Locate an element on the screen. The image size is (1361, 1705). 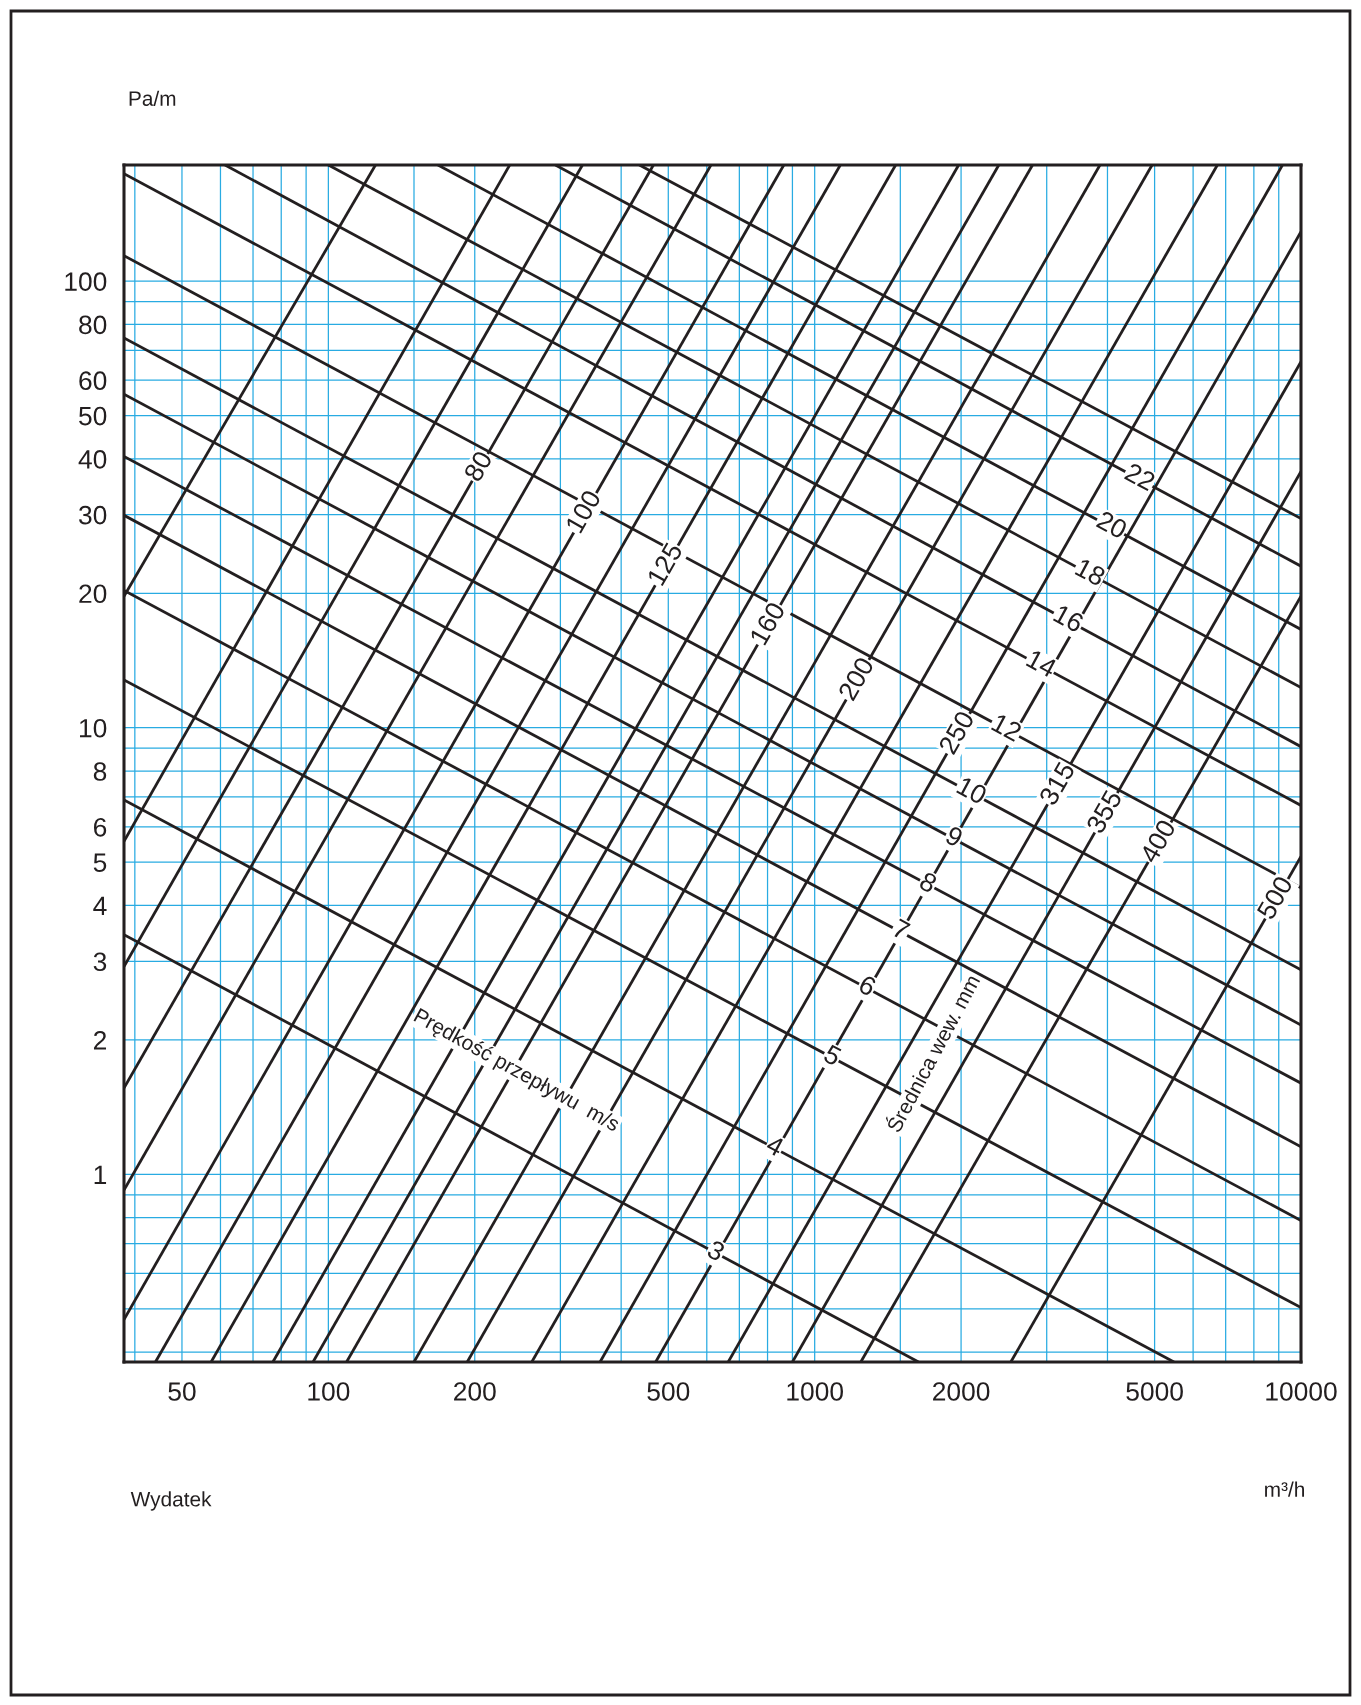
y-tick-label: 60 is located at coordinates (93, 381).